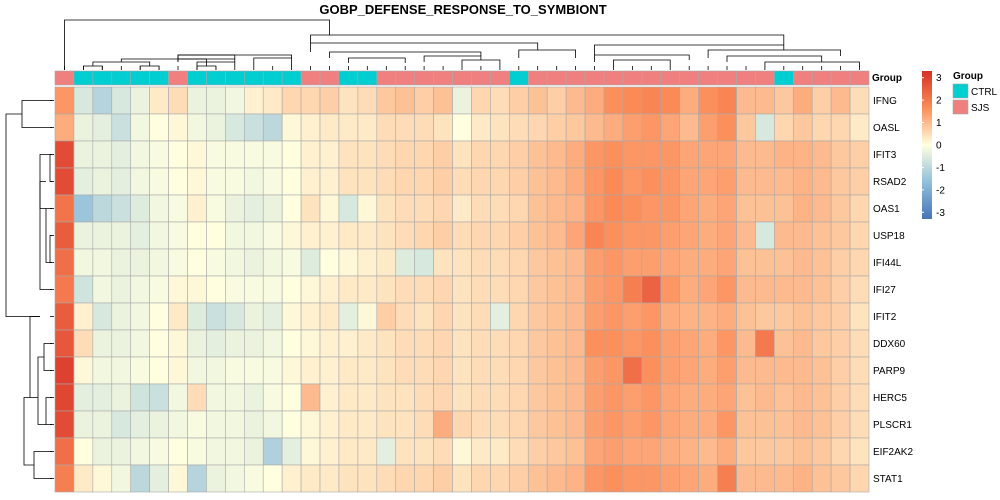 Image resolution: width=1000 pixels, height=500 pixels. Describe the element at coordinates (886, 128) in the screenshot. I see `row-label: OASL` at that location.